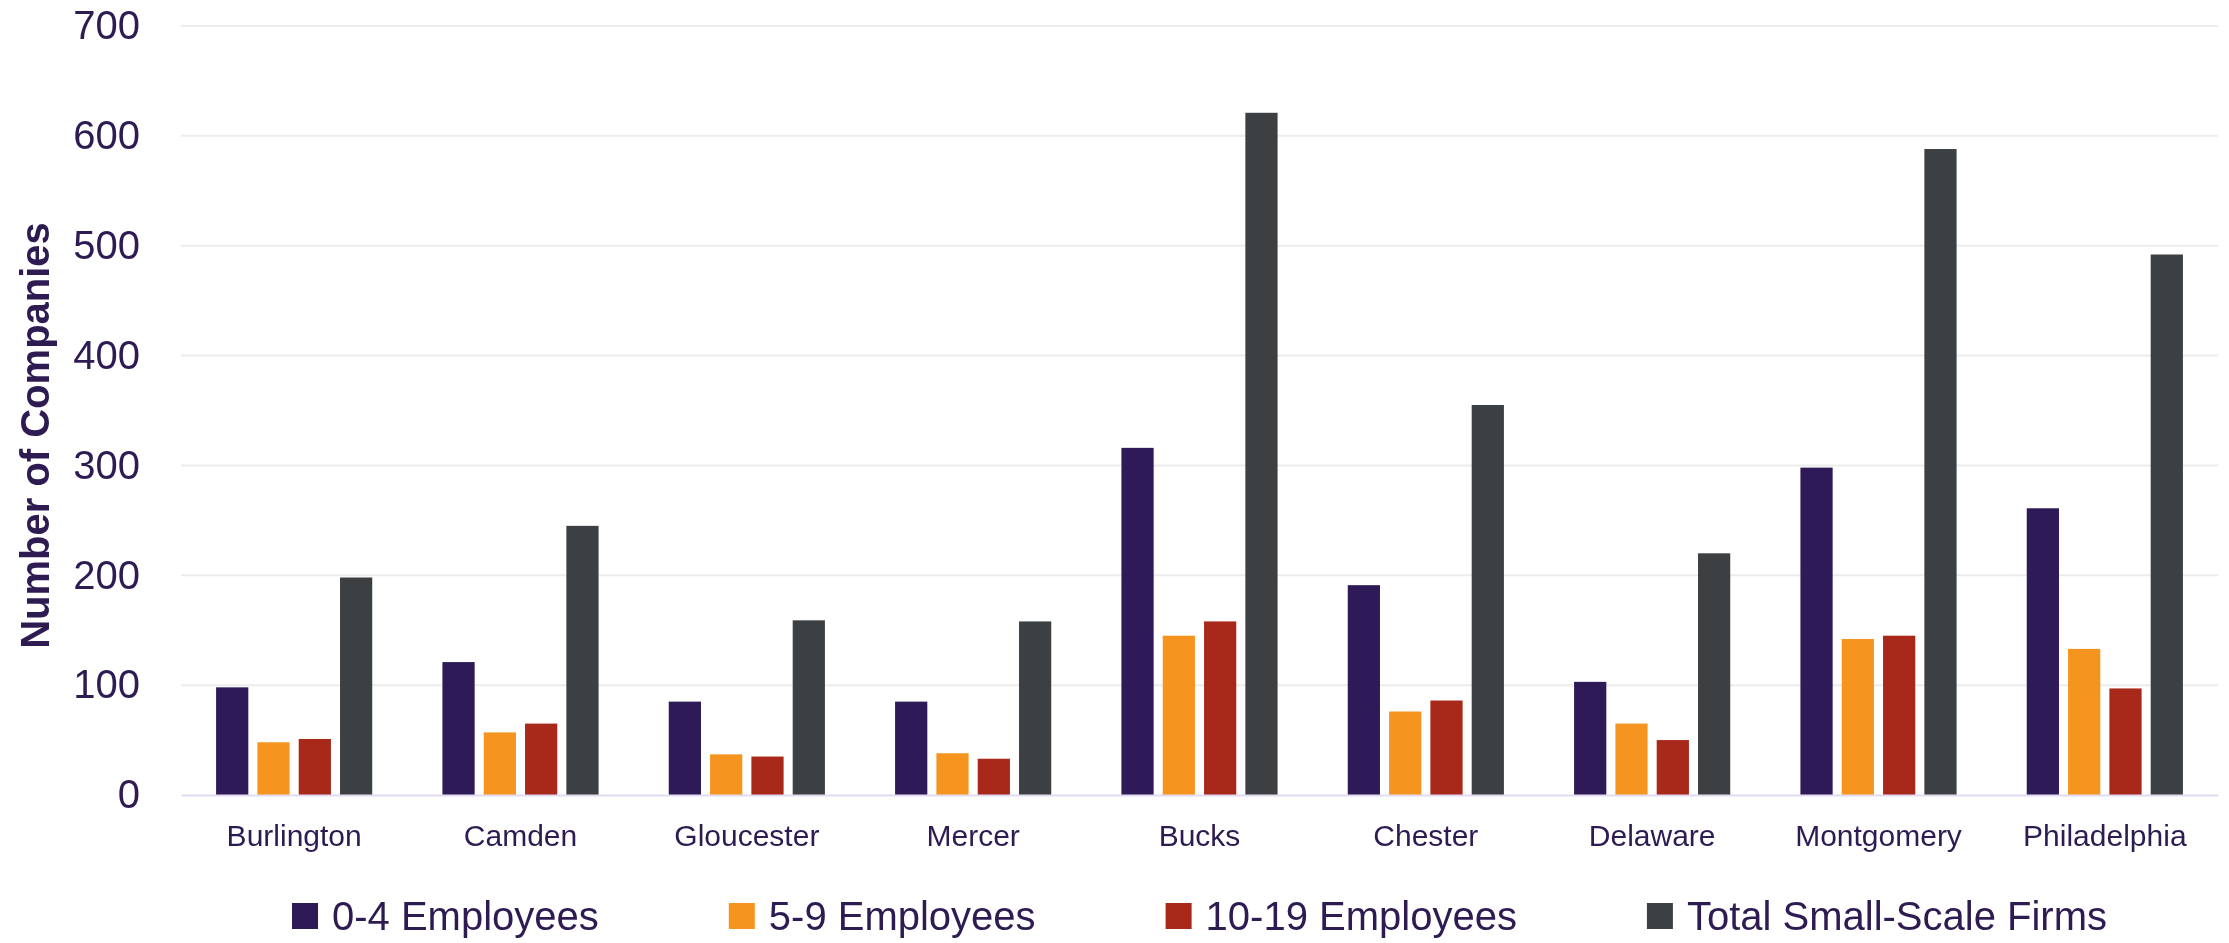 The height and width of the screenshot is (943, 2229). I want to click on y-tick-label: 700, so click(106, 25).